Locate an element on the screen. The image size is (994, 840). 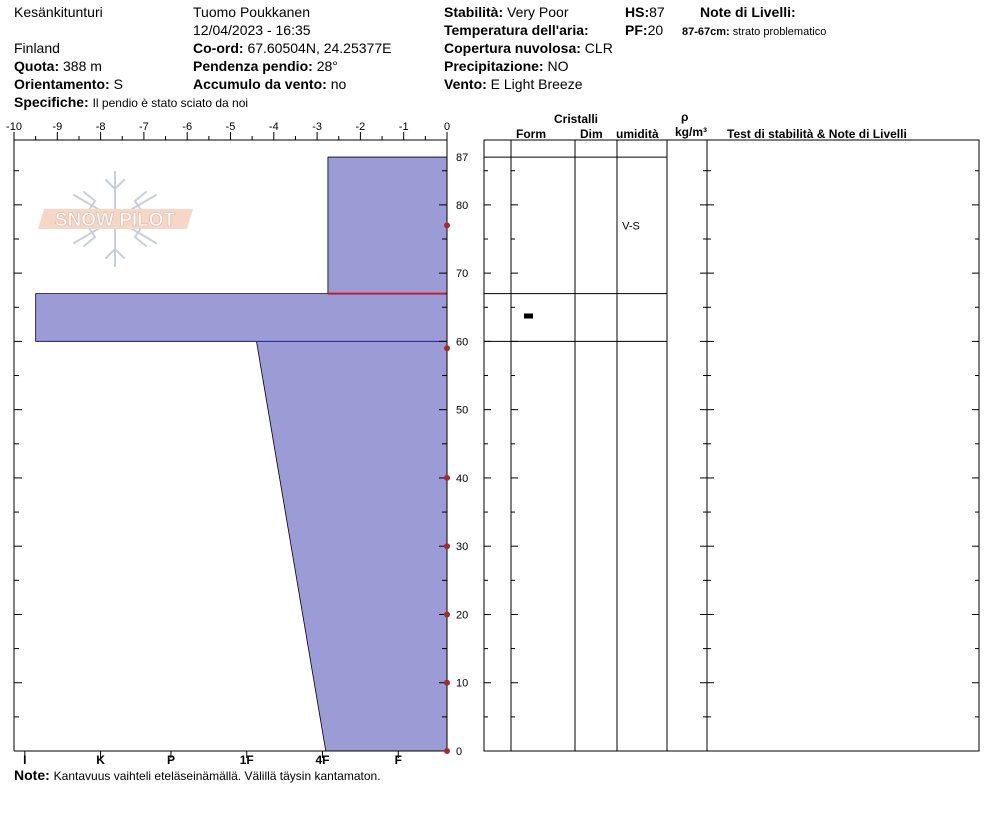
depth-tick-label: 50 is located at coordinates (462, 411).